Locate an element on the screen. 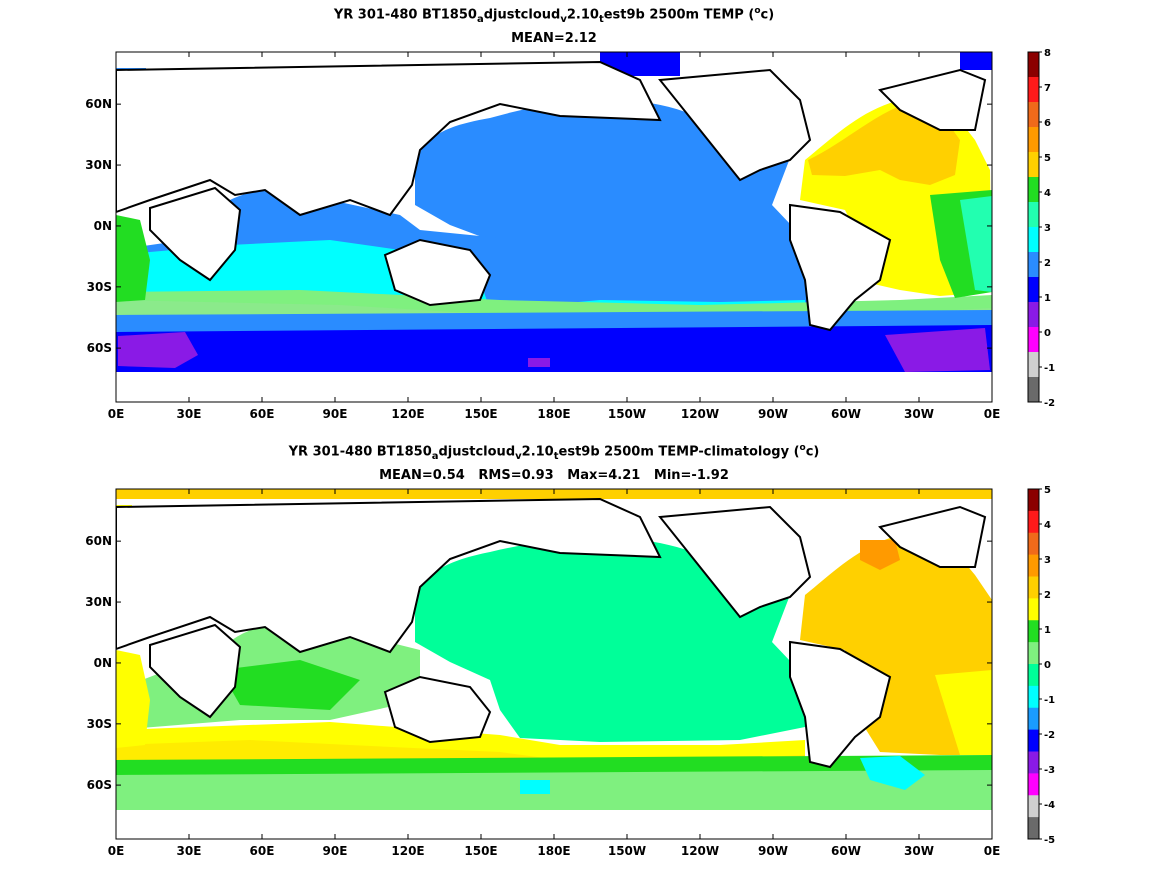 The width and height of the screenshot is (1167, 875). y-tick-label: 30N is located at coordinates (98, 602).